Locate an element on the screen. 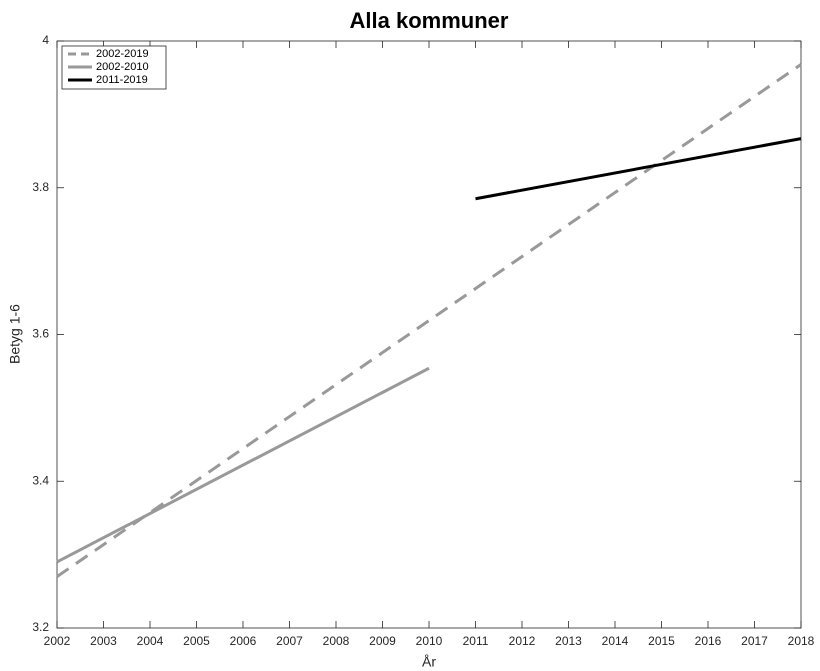  legend-label: 2002-2019 is located at coordinates (122, 54).